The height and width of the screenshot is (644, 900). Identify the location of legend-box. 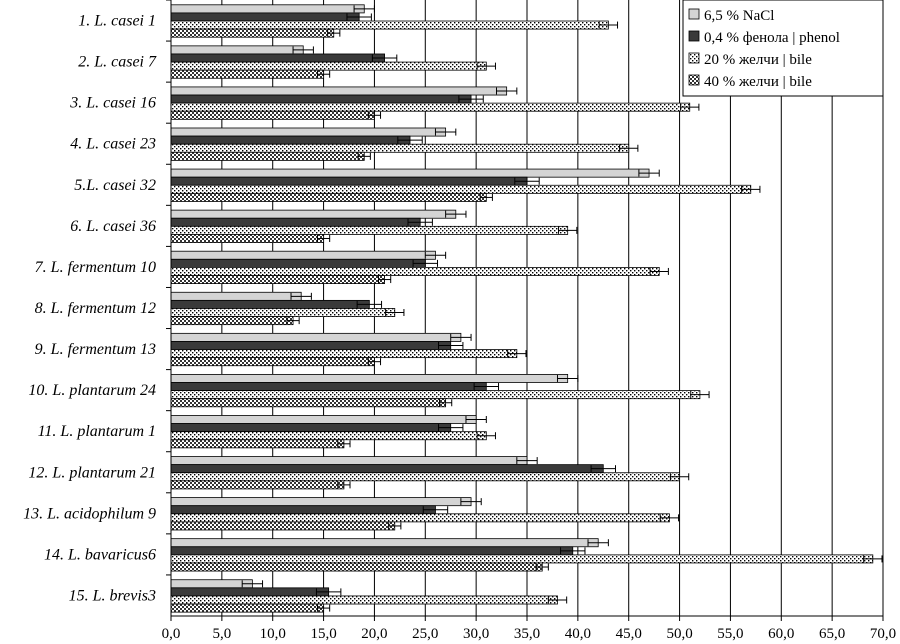
(783, 48).